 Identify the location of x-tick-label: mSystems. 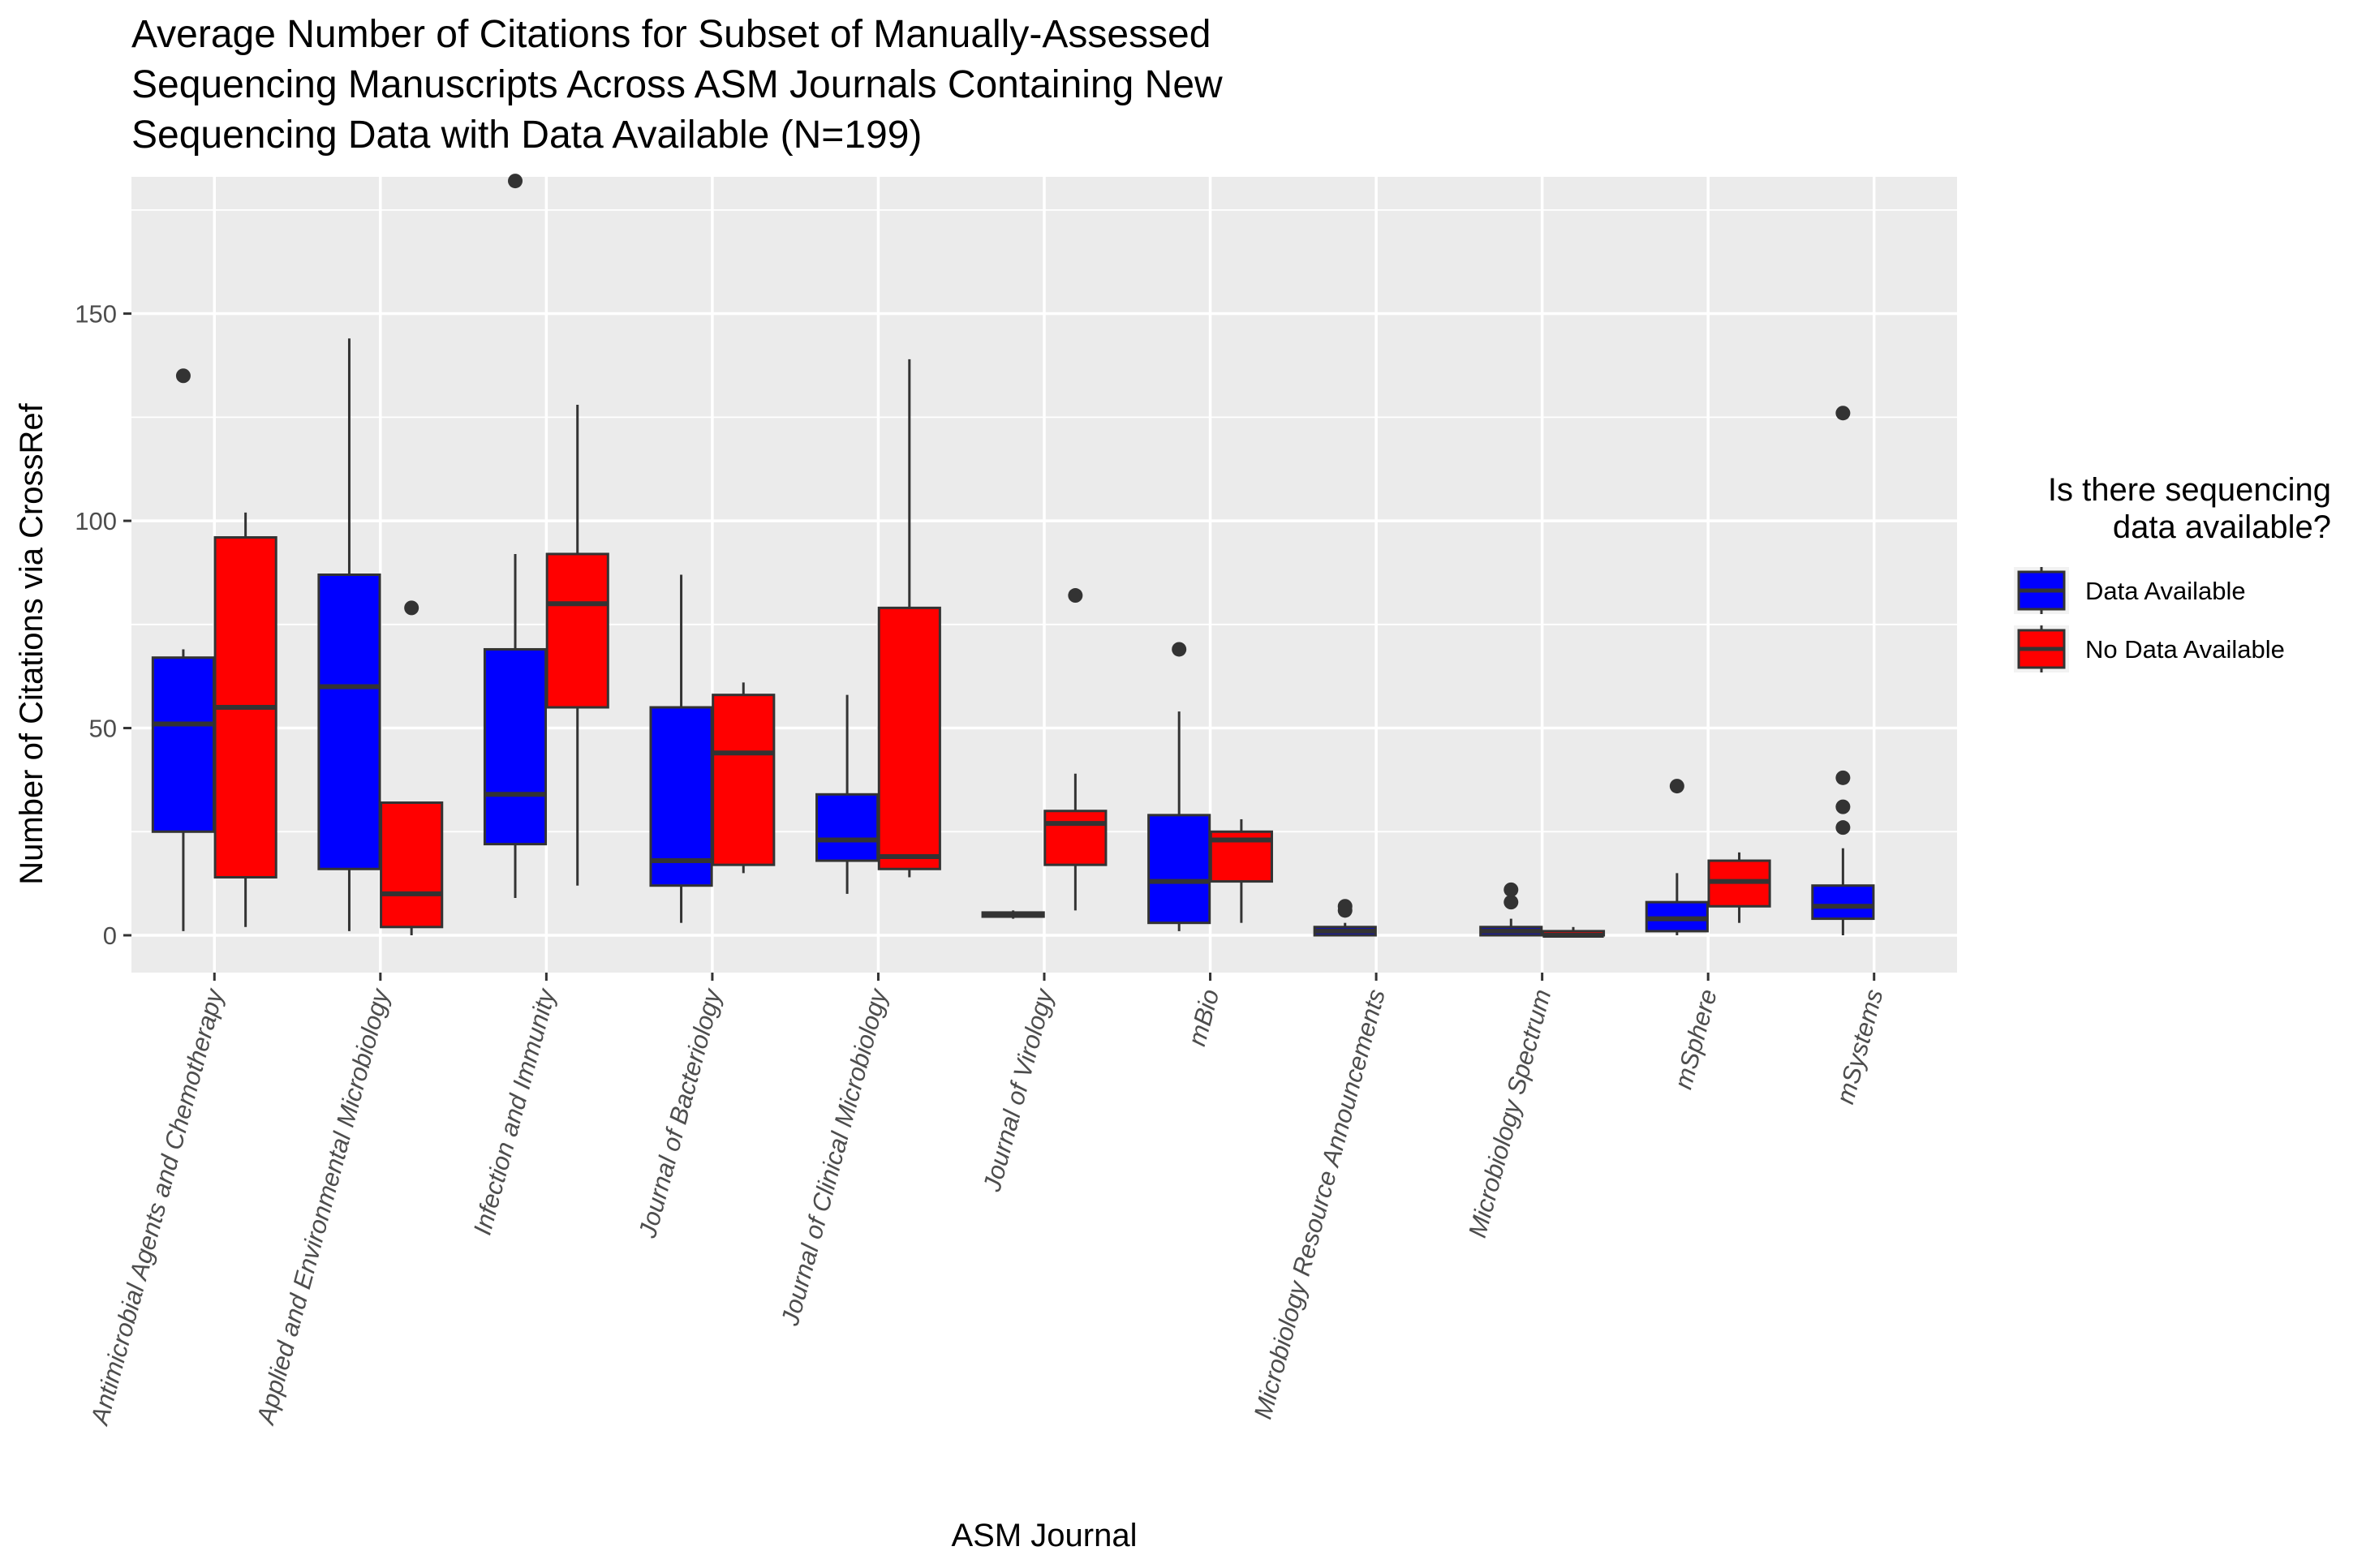
(1859, 1046).